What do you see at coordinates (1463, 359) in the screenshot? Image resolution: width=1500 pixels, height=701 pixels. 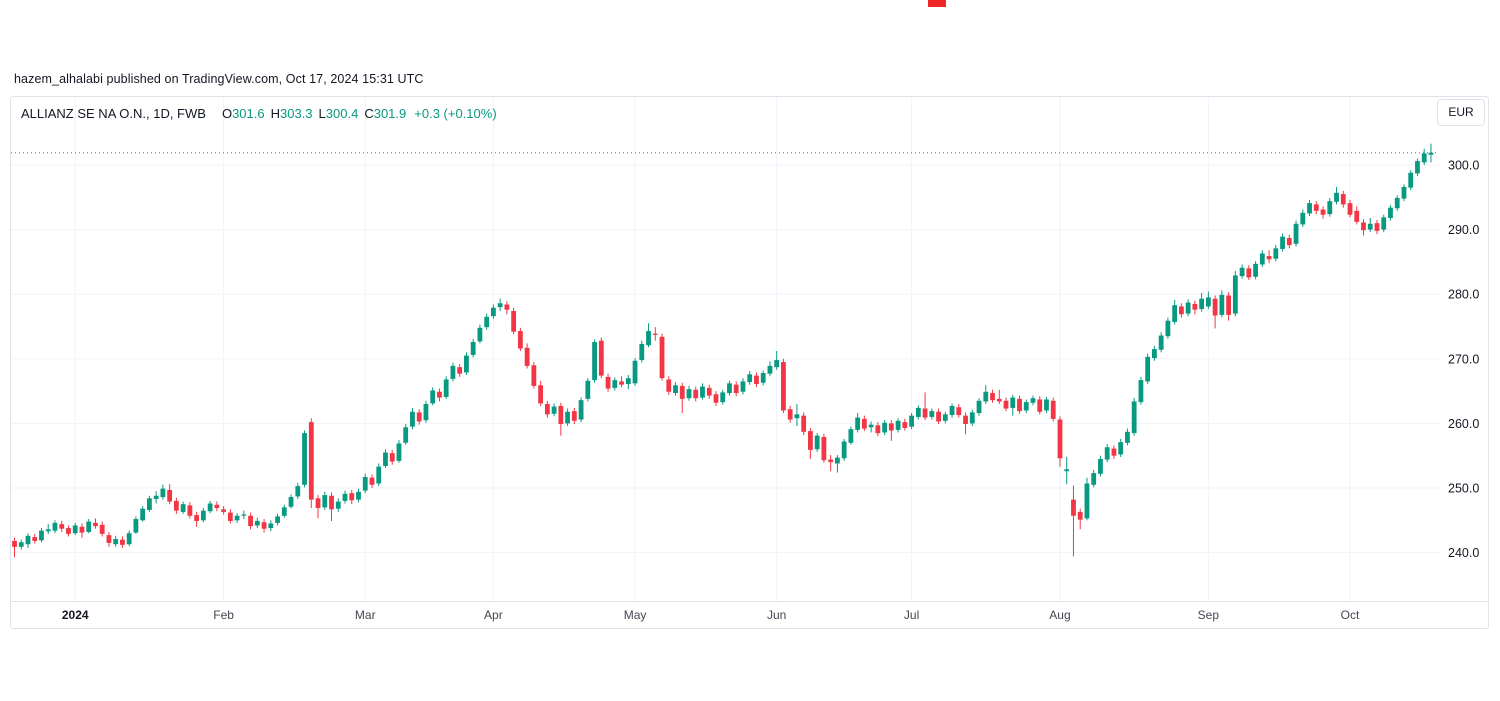 I see `price-axis-label: 270.0` at bounding box center [1463, 359].